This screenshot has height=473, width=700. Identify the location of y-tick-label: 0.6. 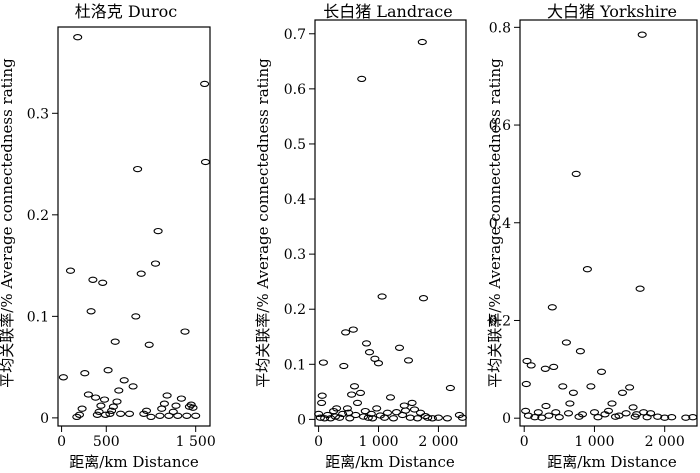
(295, 90).